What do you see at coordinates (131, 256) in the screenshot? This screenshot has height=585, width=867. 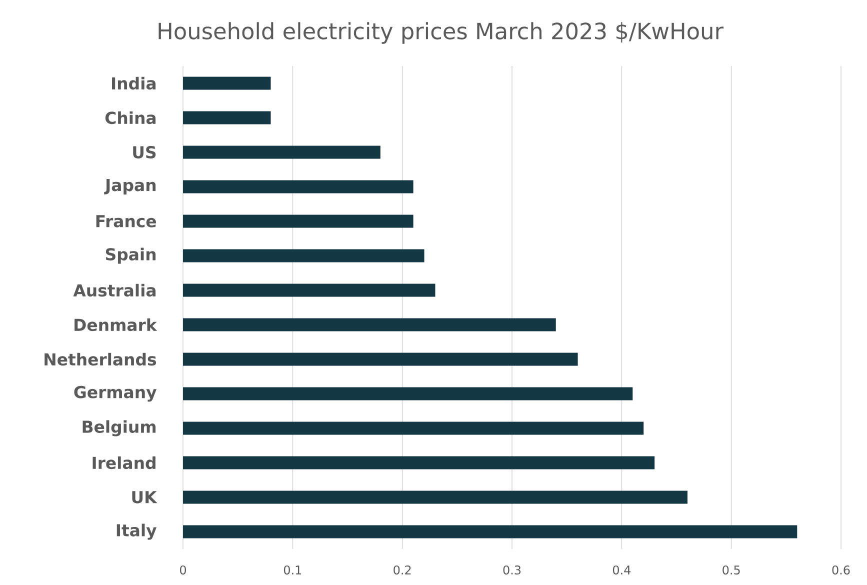 I see `y-tick-label: Spain` at bounding box center [131, 256].